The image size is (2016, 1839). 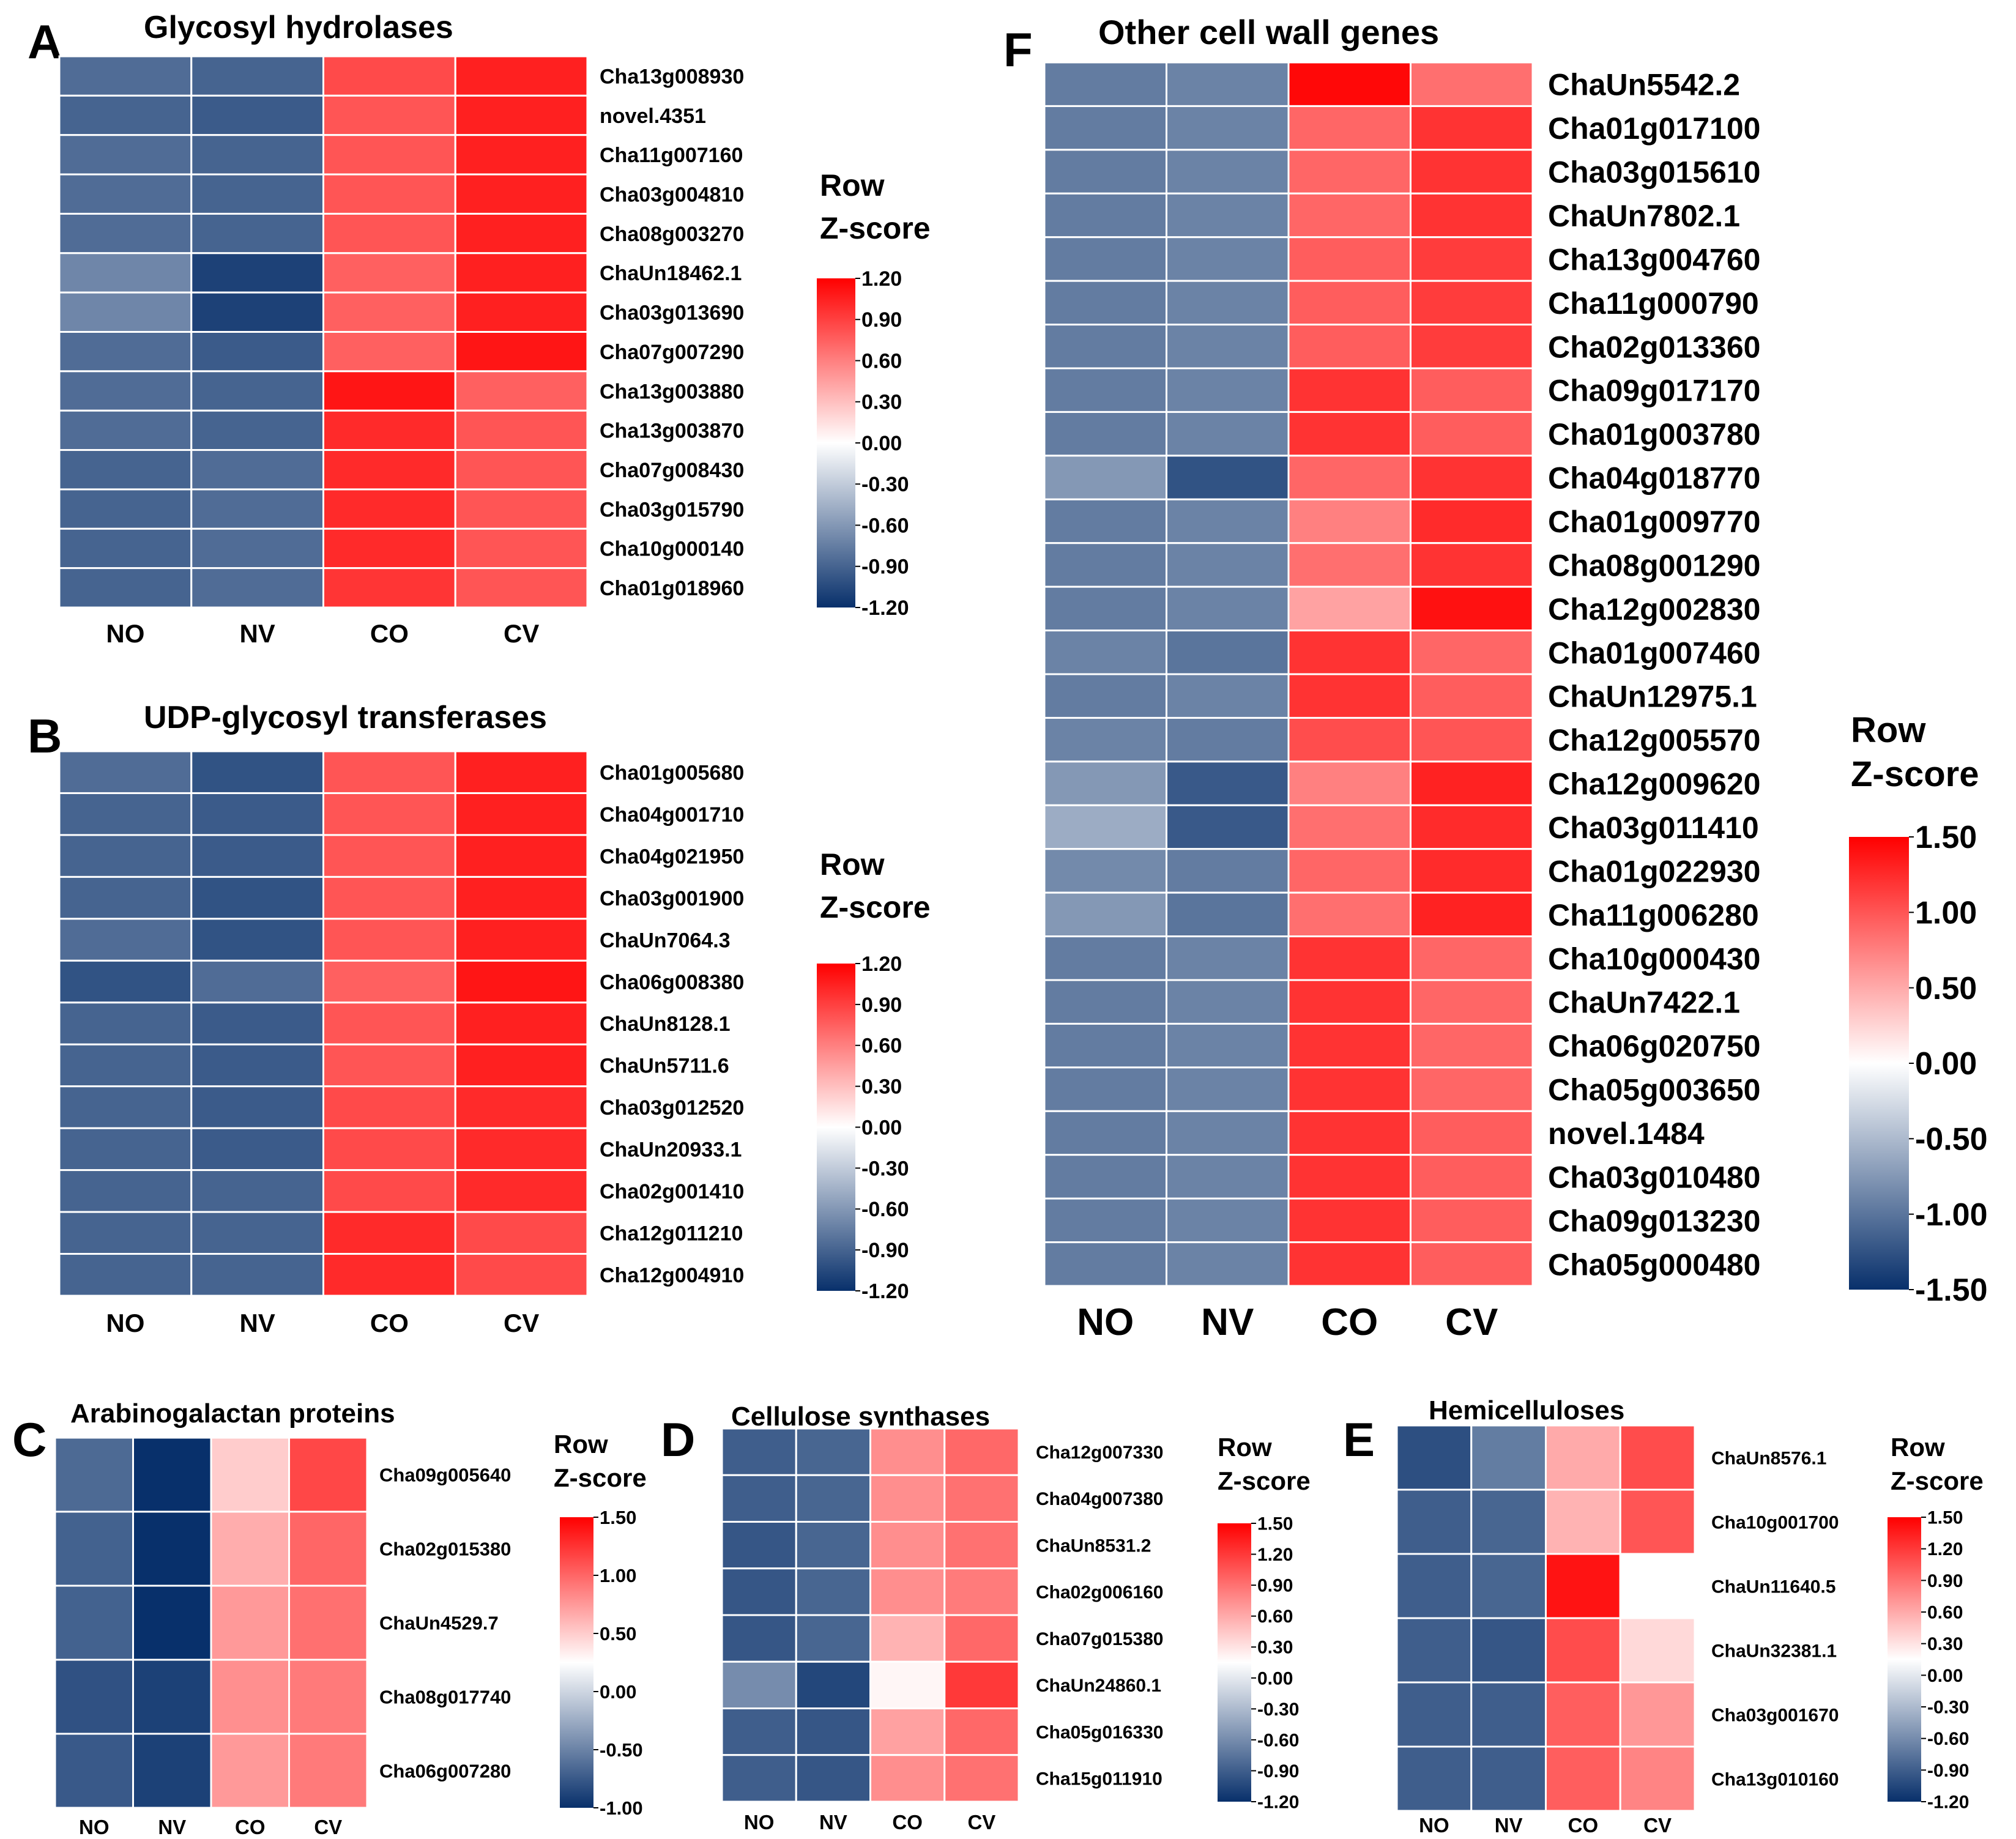 I want to click on row-label: Cha01g009770, so click(x=1654, y=522).